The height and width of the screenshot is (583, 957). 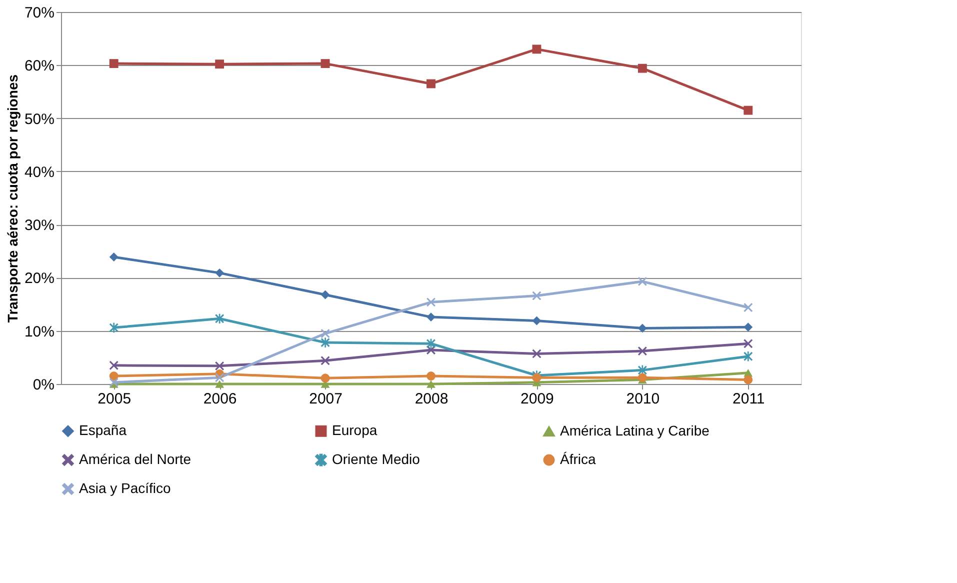 What do you see at coordinates (355, 430) in the screenshot?
I see `legend-label: Europa` at bounding box center [355, 430].